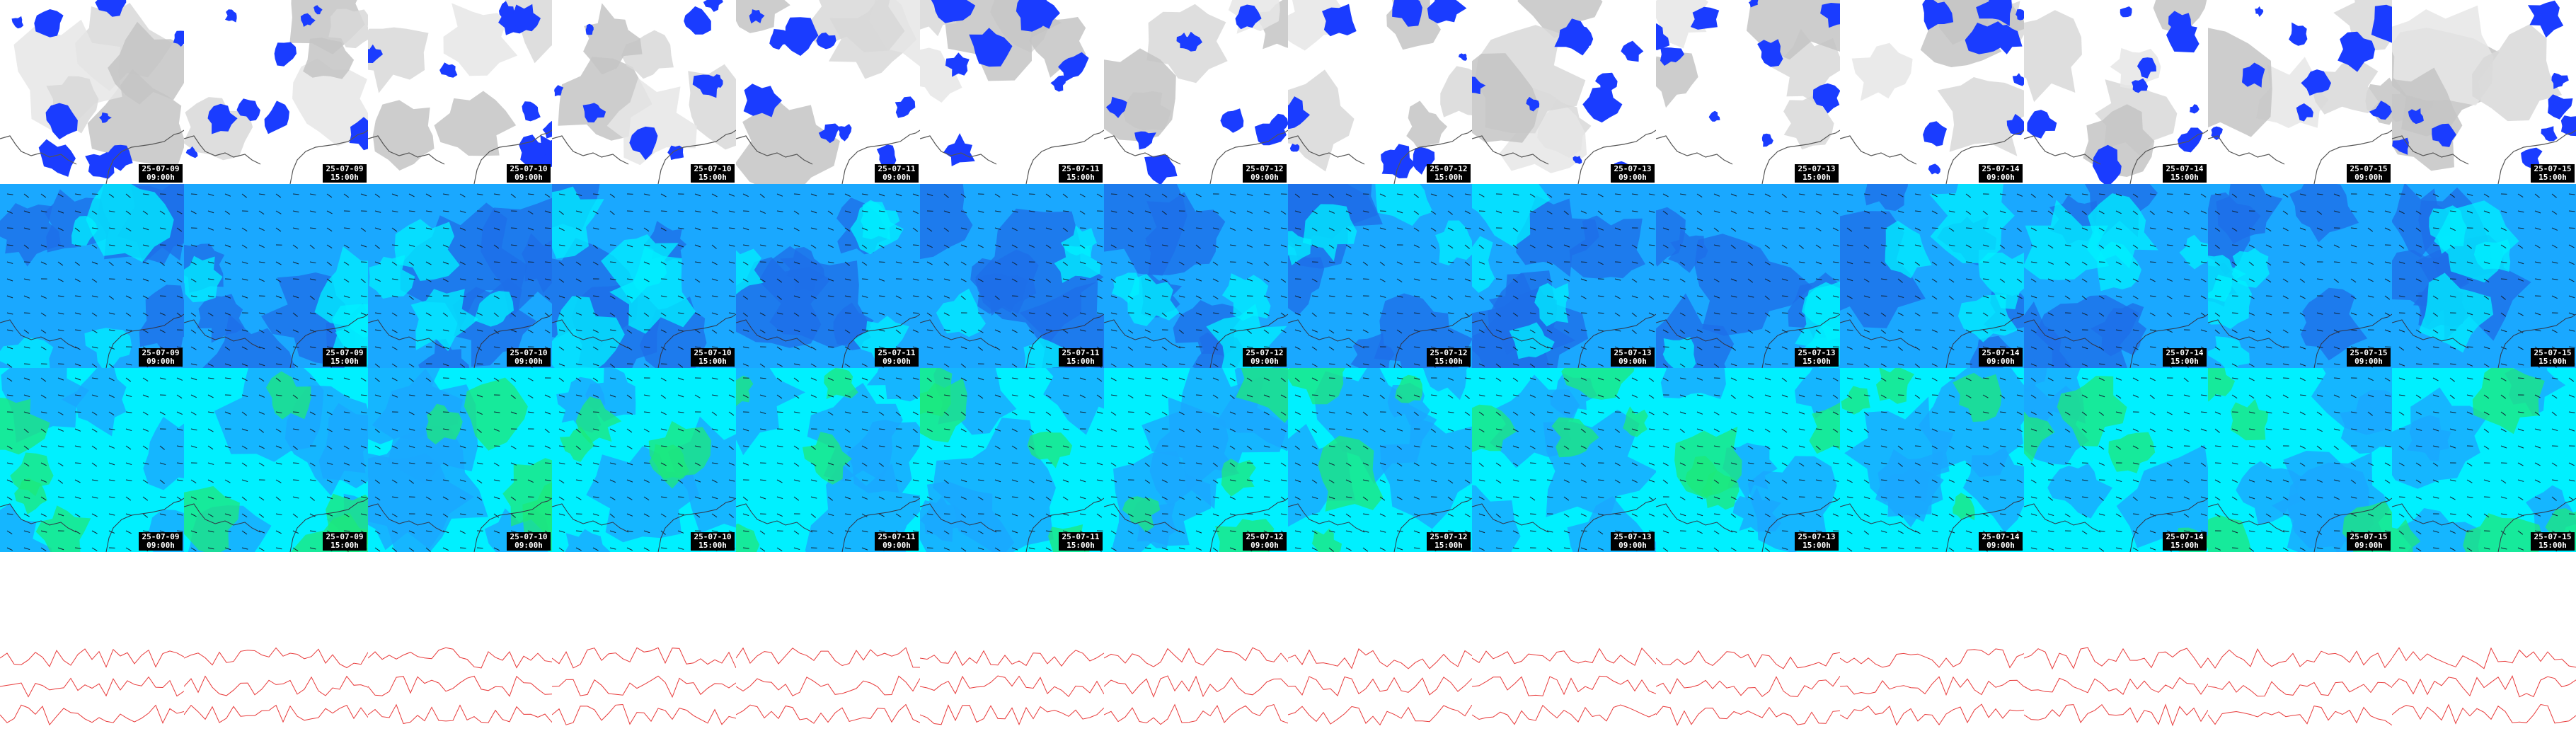  What do you see at coordinates (1380, 460) in the screenshot?
I see `map-panel-wind-lower: 25-07-12 15:00h` at bounding box center [1380, 460].